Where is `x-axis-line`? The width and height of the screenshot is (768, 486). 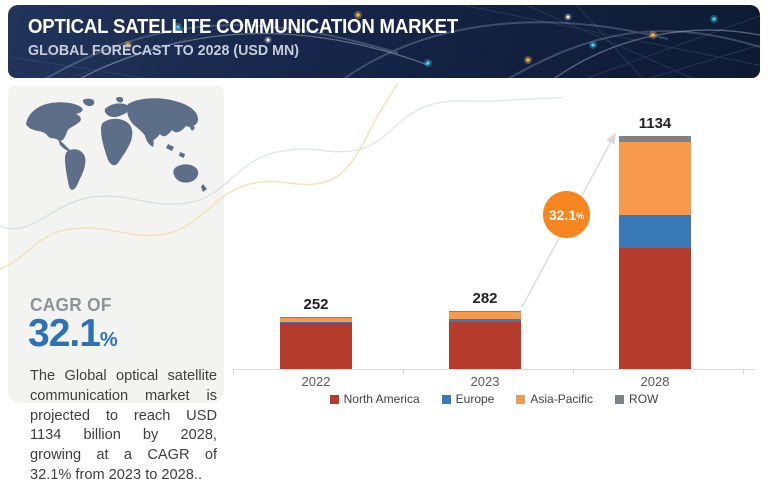 x-axis-line is located at coordinates (494, 369).